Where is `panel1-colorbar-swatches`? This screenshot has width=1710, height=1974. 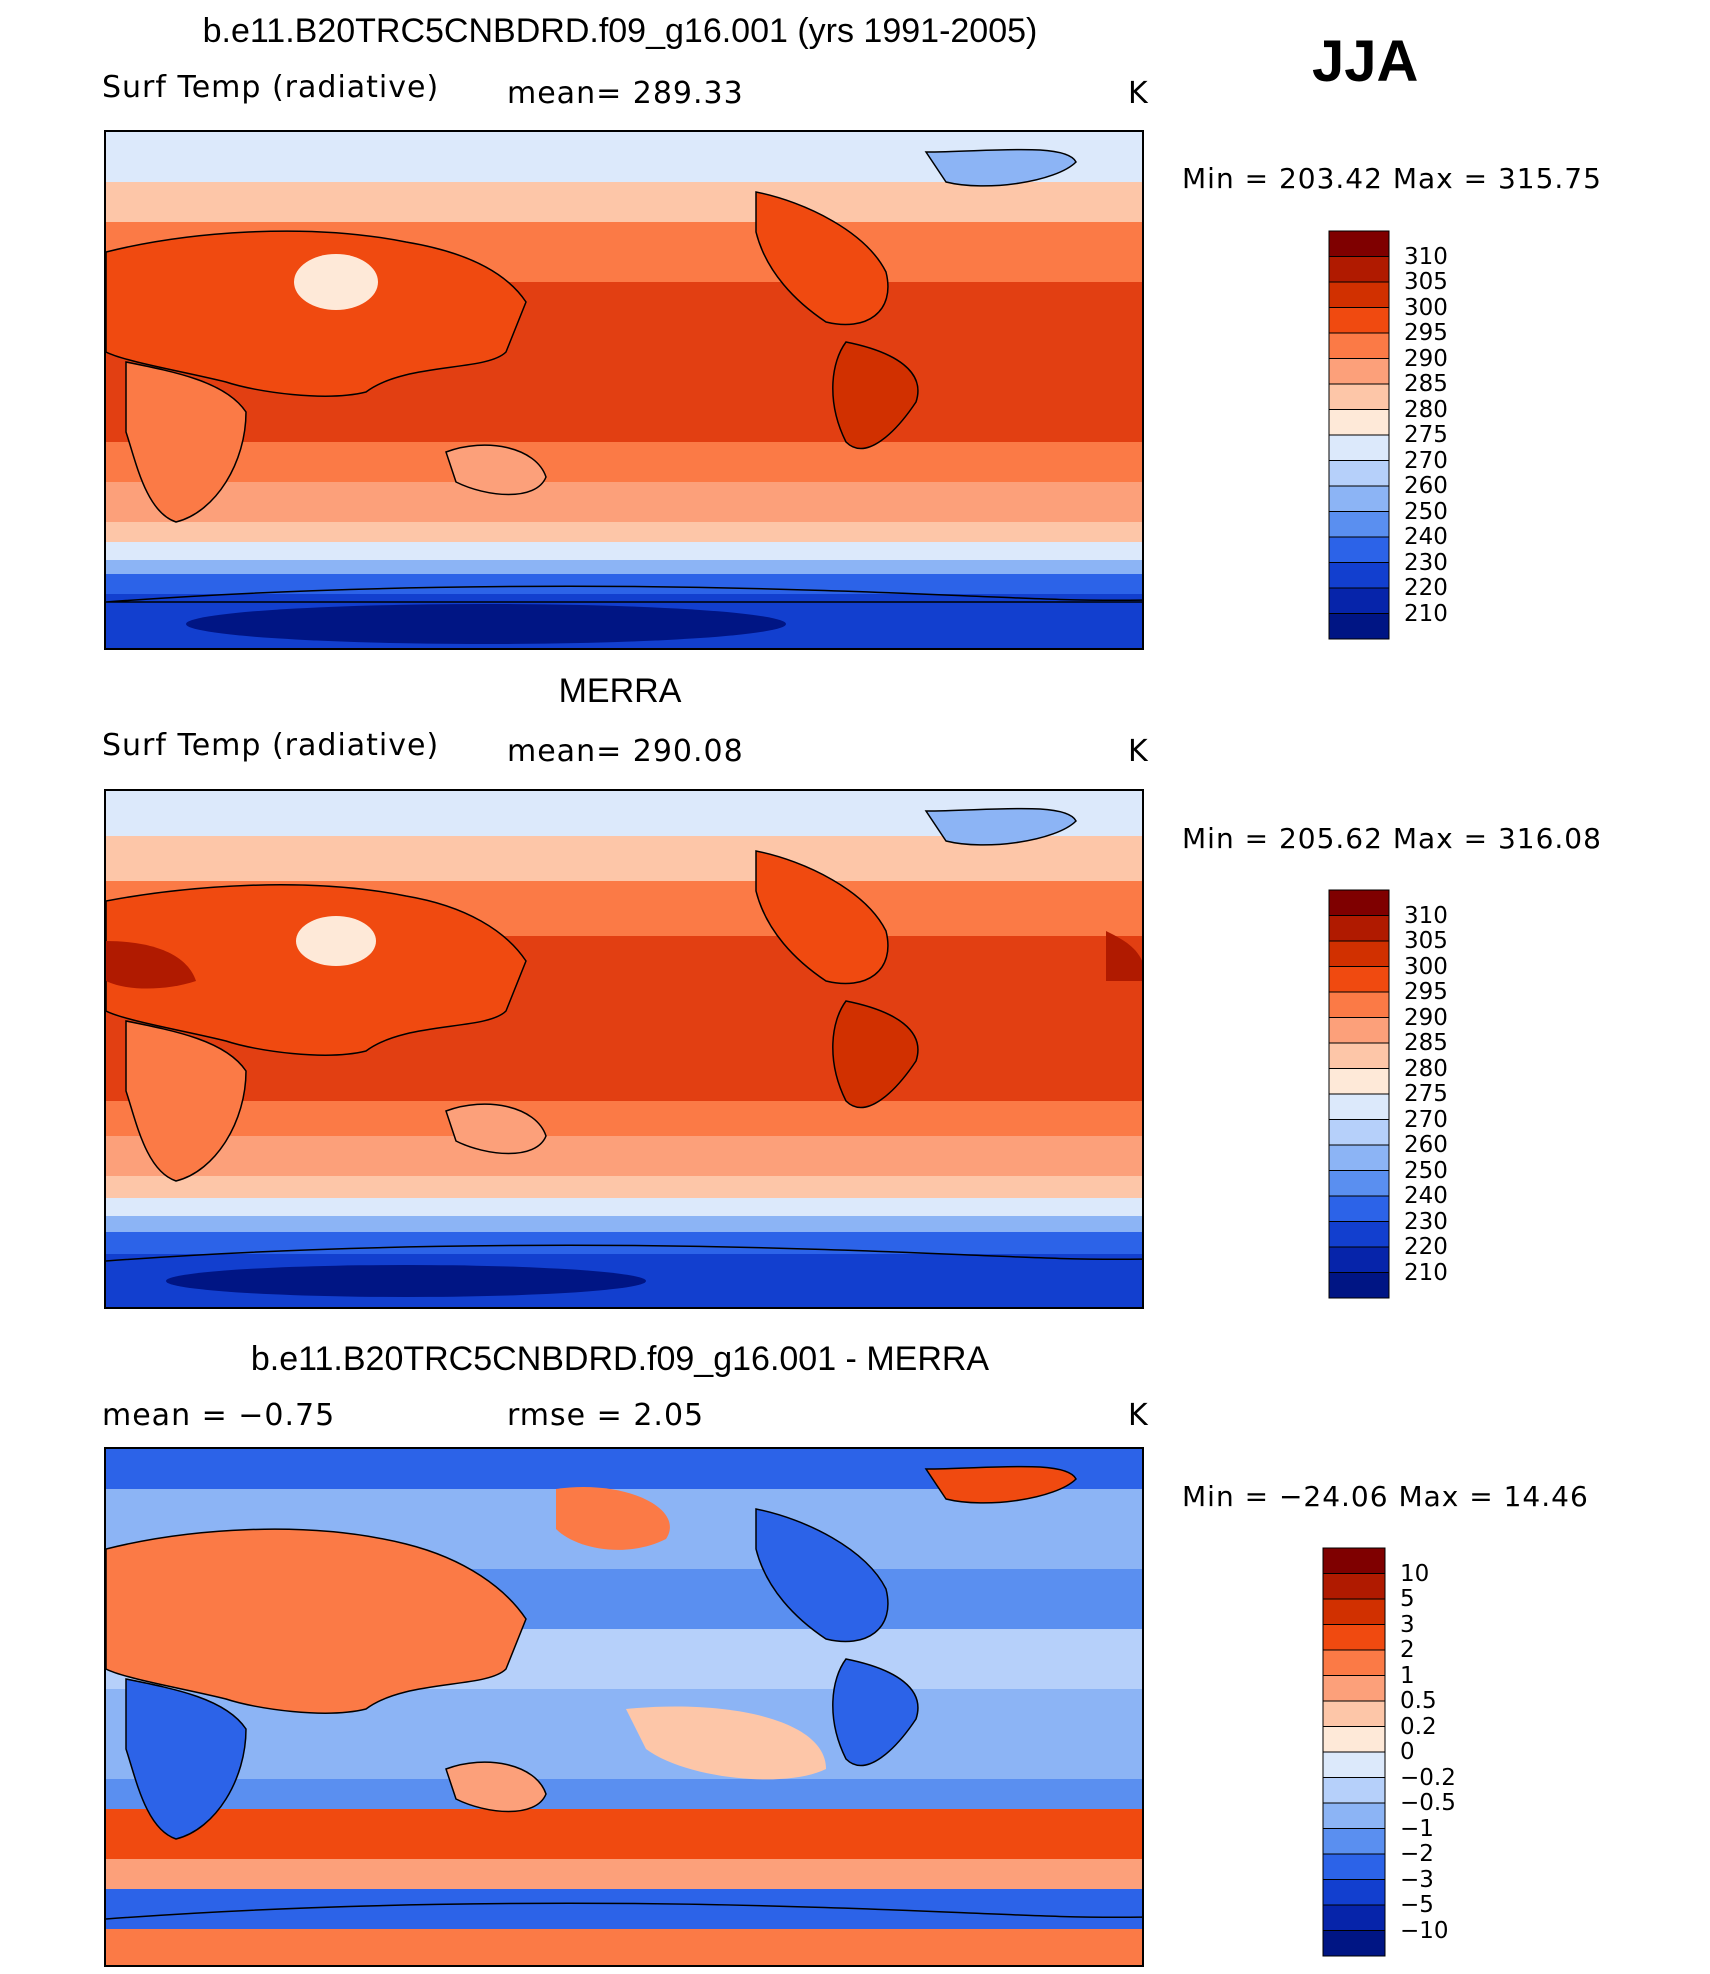
panel1-colorbar-swatches is located at coordinates (1359, 435).